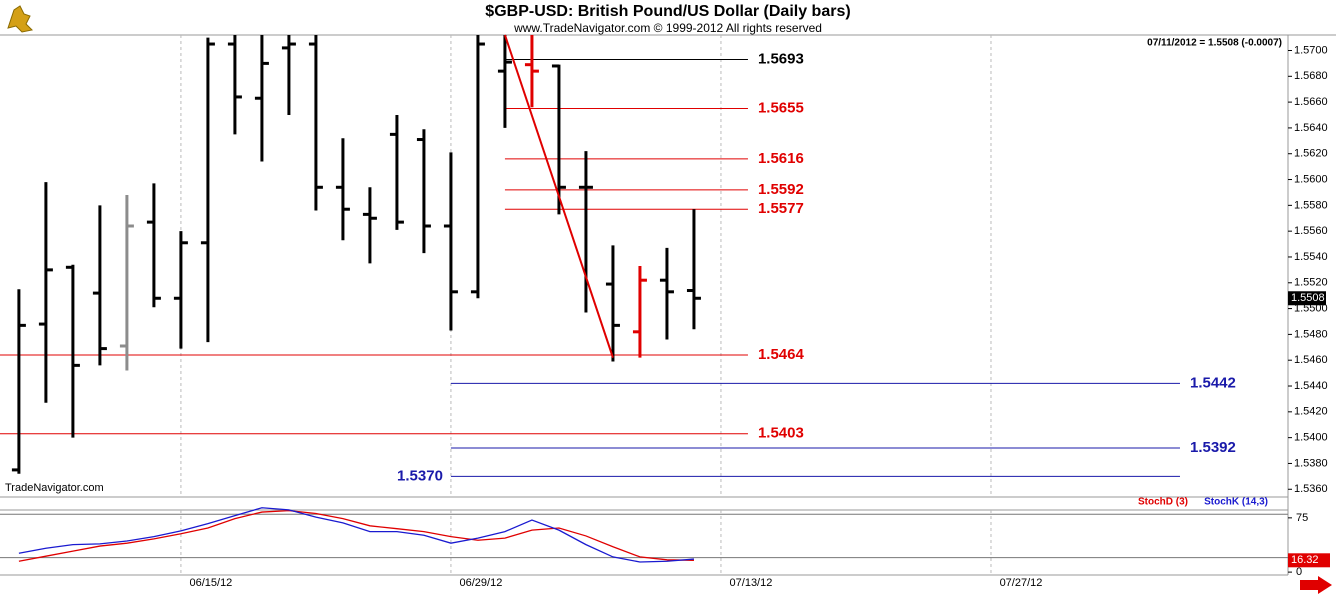 Image resolution: width=1336 pixels, height=594 pixels. I want to click on x-tick-label: 07/27/12, so click(1021, 583).